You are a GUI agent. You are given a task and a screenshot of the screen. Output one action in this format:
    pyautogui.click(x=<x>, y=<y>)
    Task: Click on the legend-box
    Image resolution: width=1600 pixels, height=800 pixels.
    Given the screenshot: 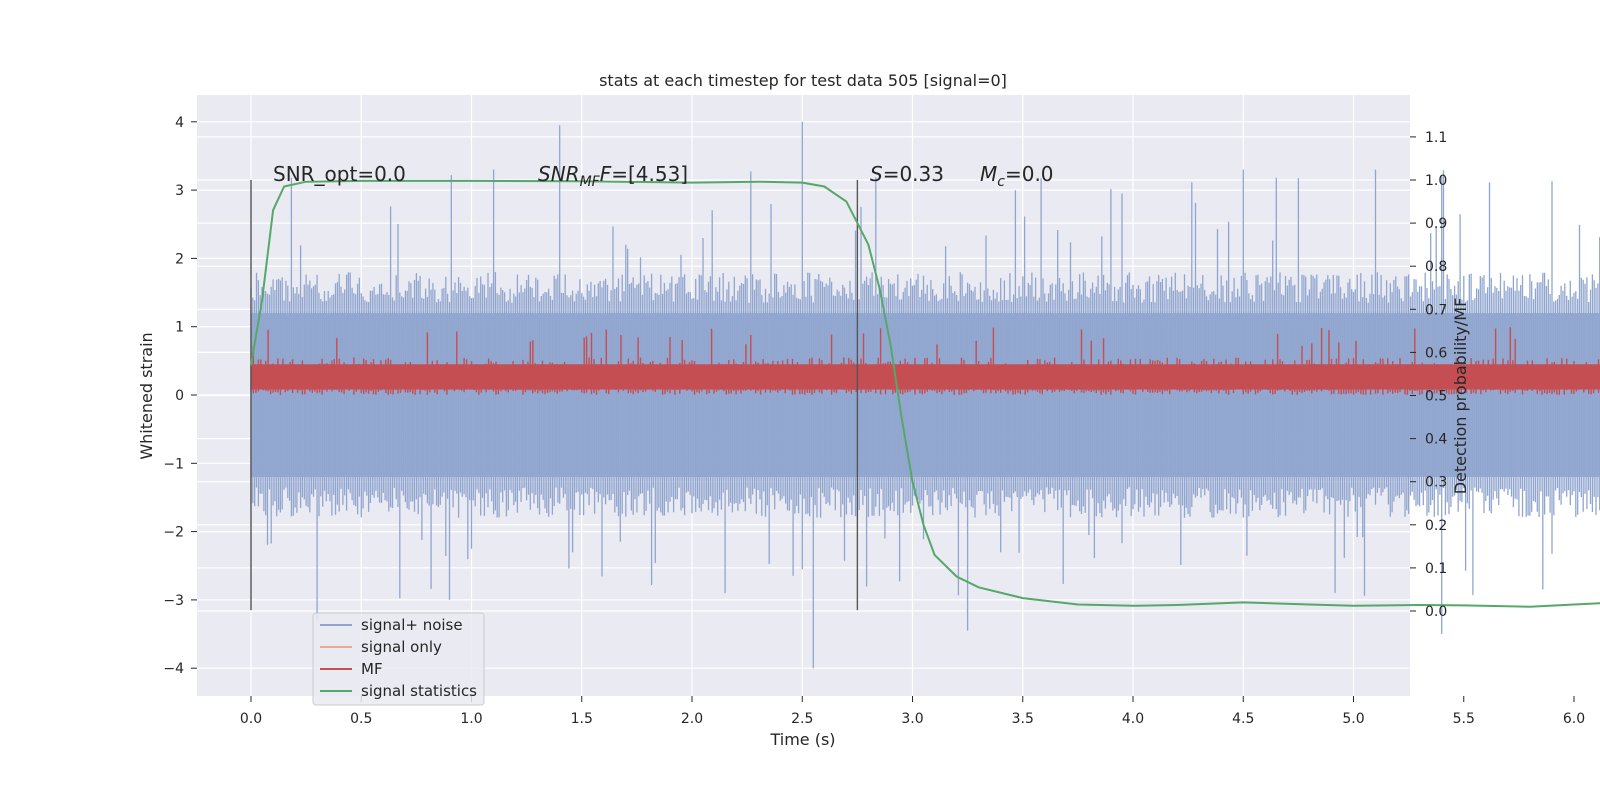 What is the action you would take?
    pyautogui.click(x=398, y=659)
    